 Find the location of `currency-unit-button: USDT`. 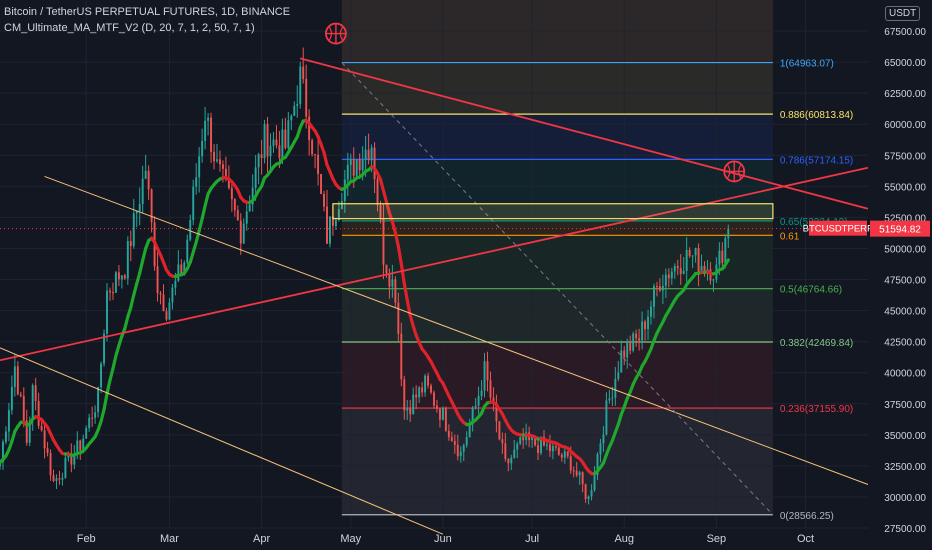

currency-unit-button: USDT is located at coordinates (903, 13).